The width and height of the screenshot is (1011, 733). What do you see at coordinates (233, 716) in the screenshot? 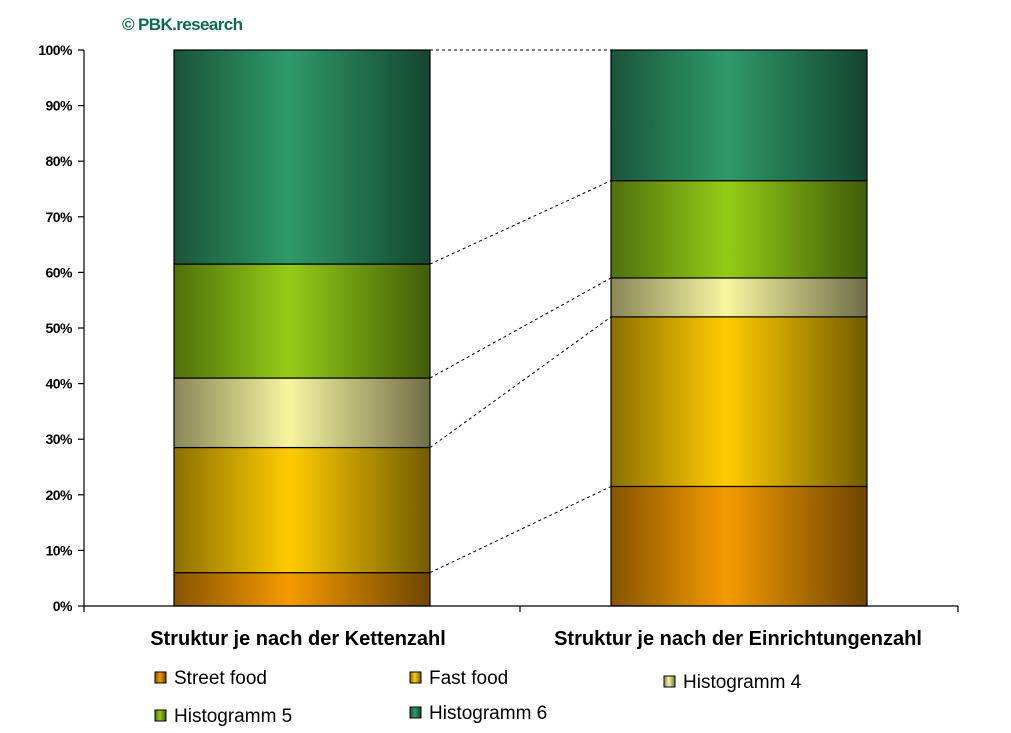
I see `legend-label-histogramm-5: Histogramm 5` at bounding box center [233, 716].